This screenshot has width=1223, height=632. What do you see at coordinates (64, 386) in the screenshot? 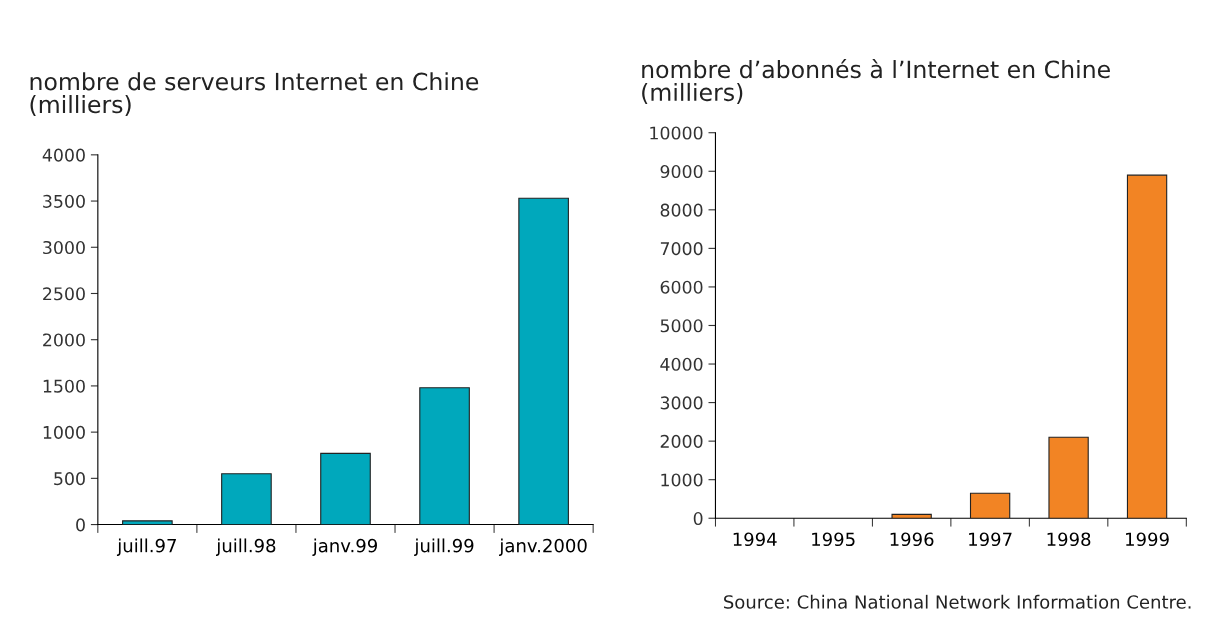
I see `y-tick-label: 1500` at bounding box center [64, 386].